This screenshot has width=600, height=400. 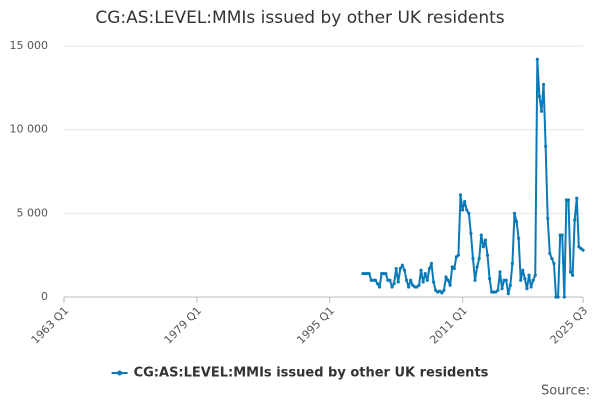 I want to click on y-tick-label: 10 000, so click(x=29, y=129).